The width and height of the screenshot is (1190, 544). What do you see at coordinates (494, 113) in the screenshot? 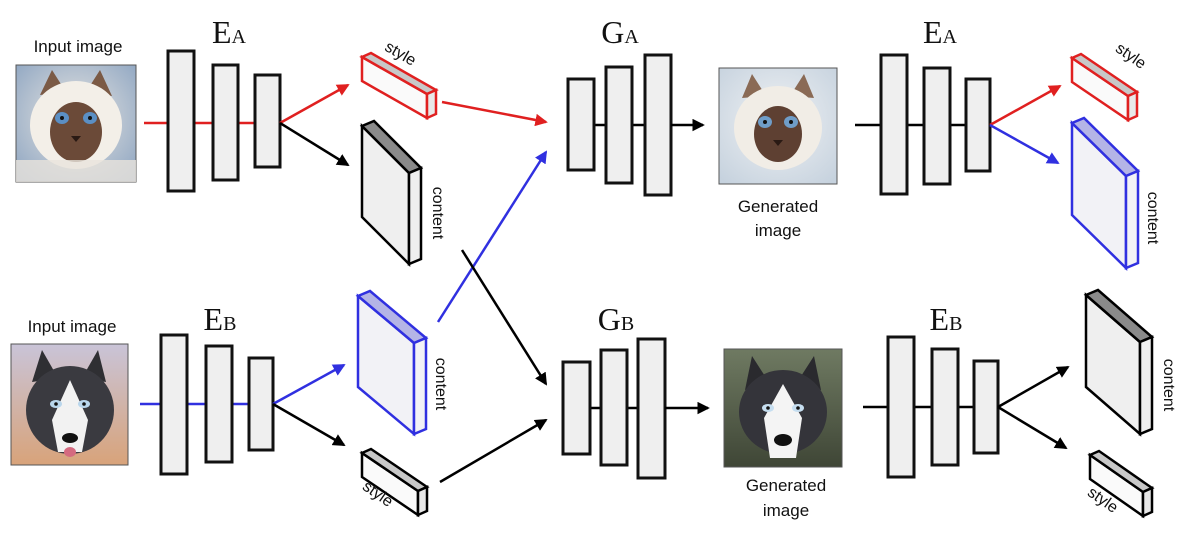
I see `style-a-to-generator-a-arrow` at bounding box center [494, 113].